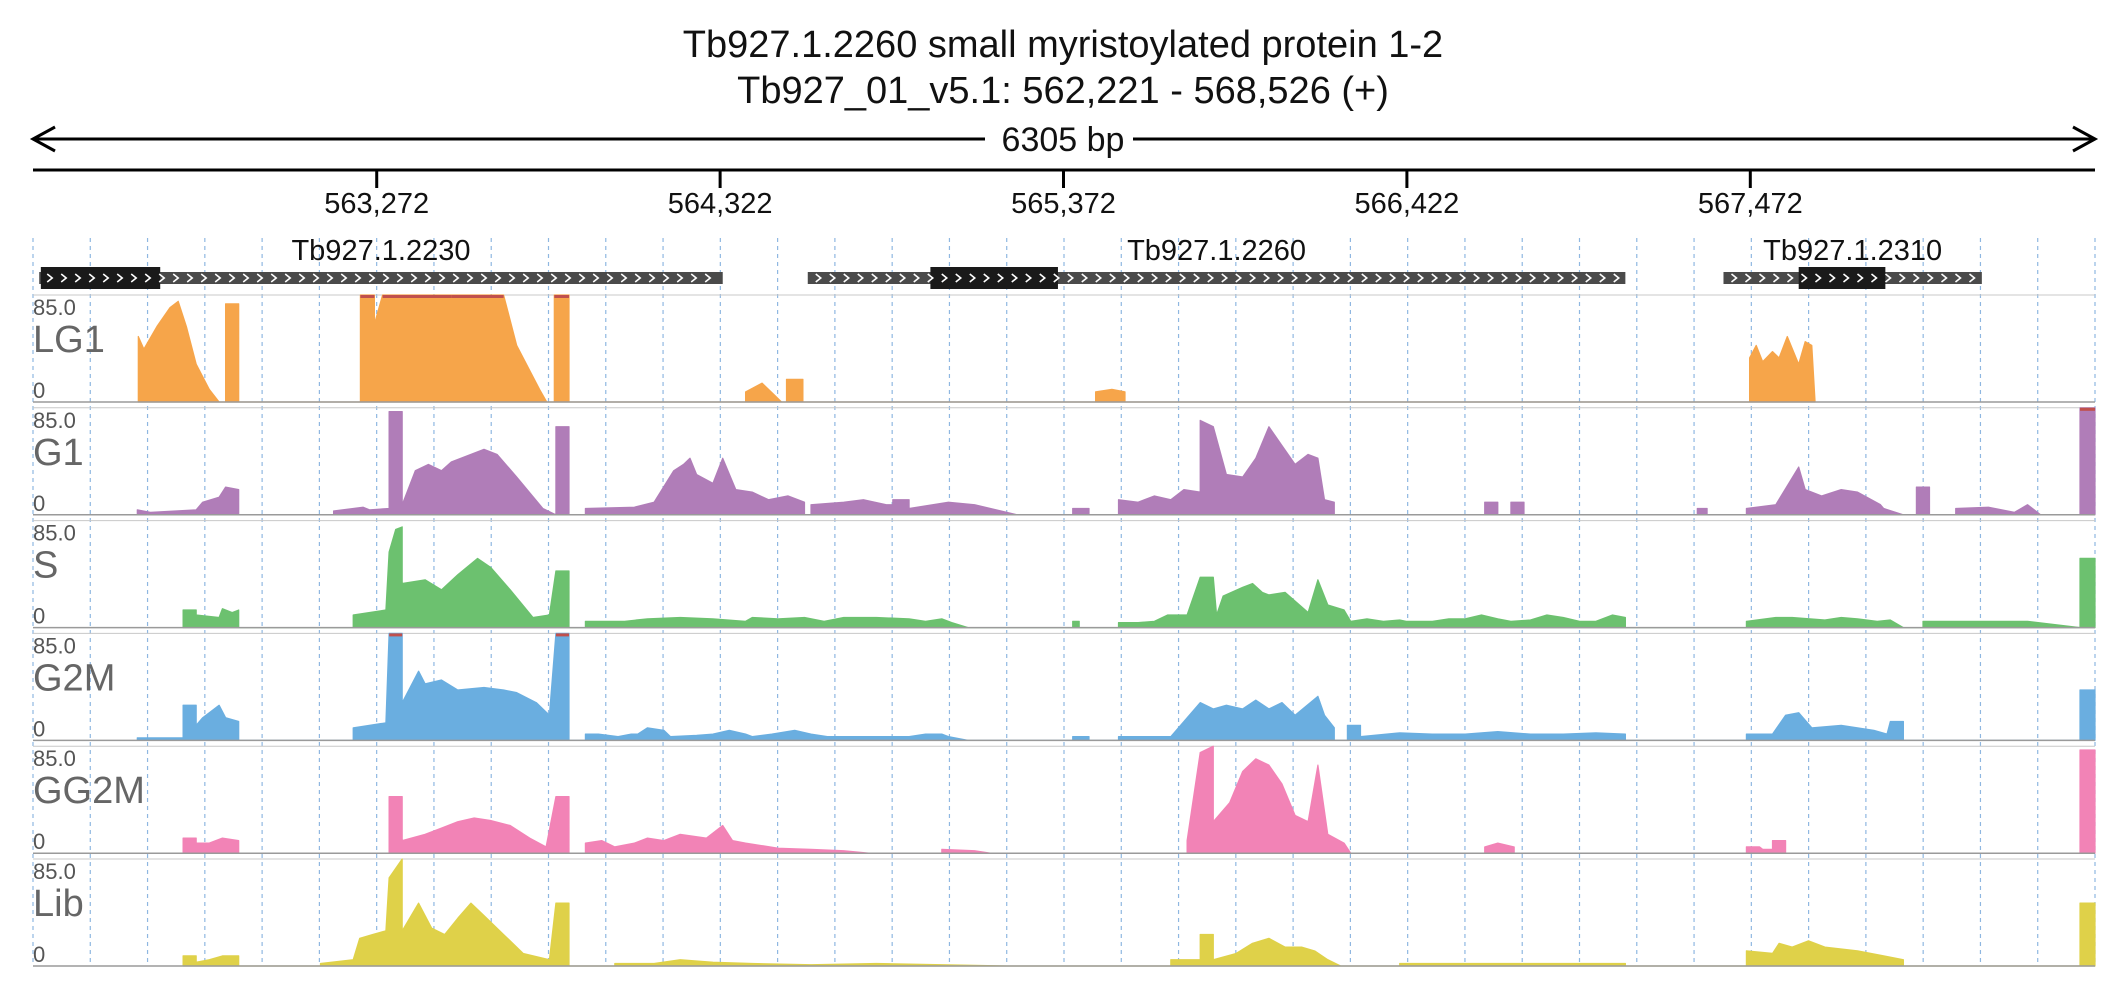 Image resolution: width=2126 pixels, height=1000 pixels. I want to click on gene-Tb927.1.2260, so click(1216, 278).